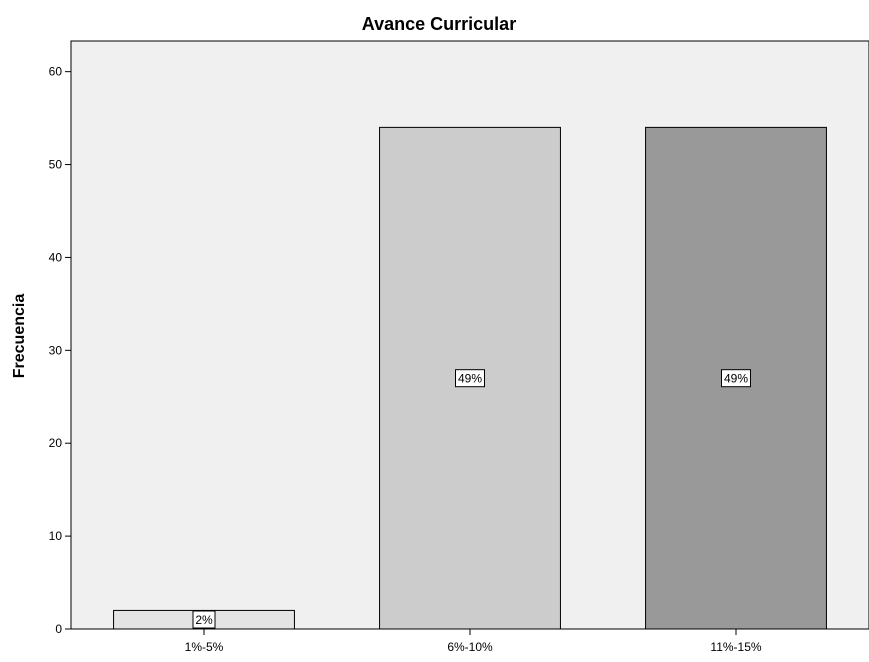  What do you see at coordinates (439, 24) in the screenshot?
I see `chart-title: Avance Curricular` at bounding box center [439, 24].